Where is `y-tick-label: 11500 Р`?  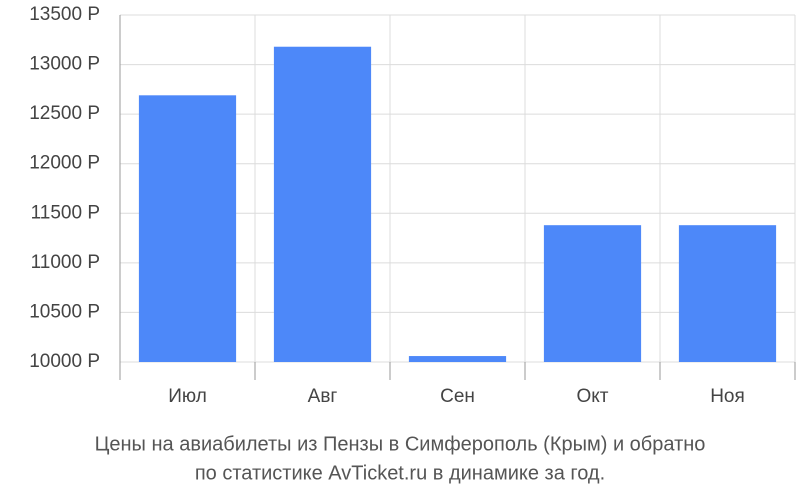 y-tick-label: 11500 Р is located at coordinates (65, 212).